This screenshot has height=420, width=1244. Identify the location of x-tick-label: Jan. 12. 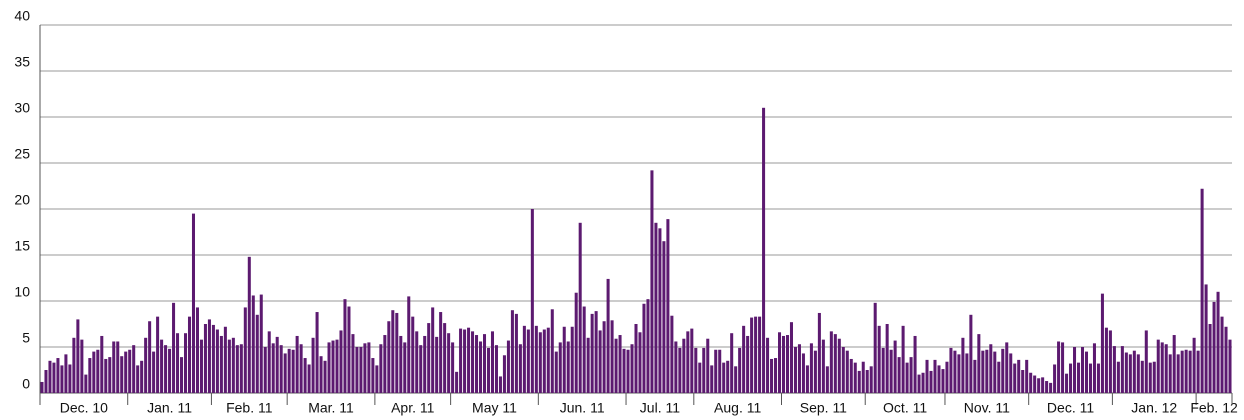
(1154, 408).